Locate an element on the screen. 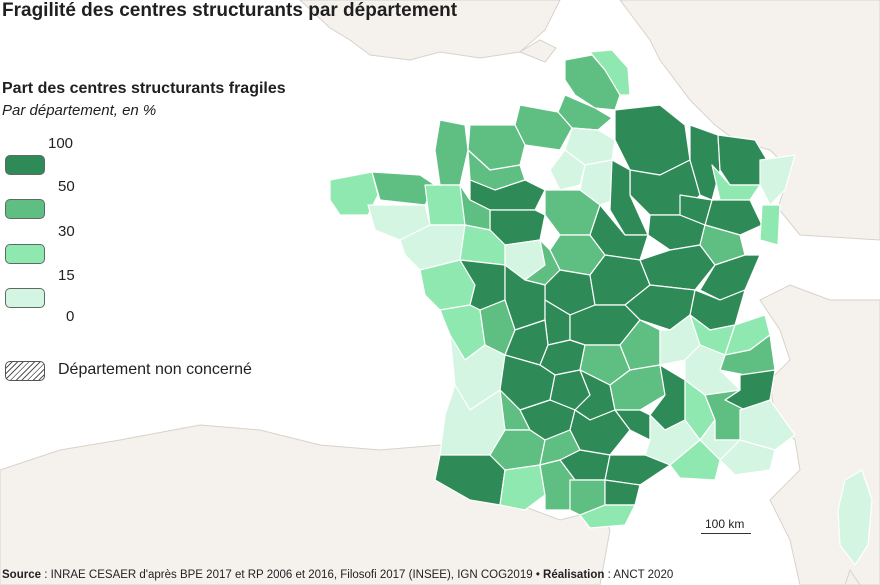  department-alpes-maritimes is located at coordinates (767, 425).